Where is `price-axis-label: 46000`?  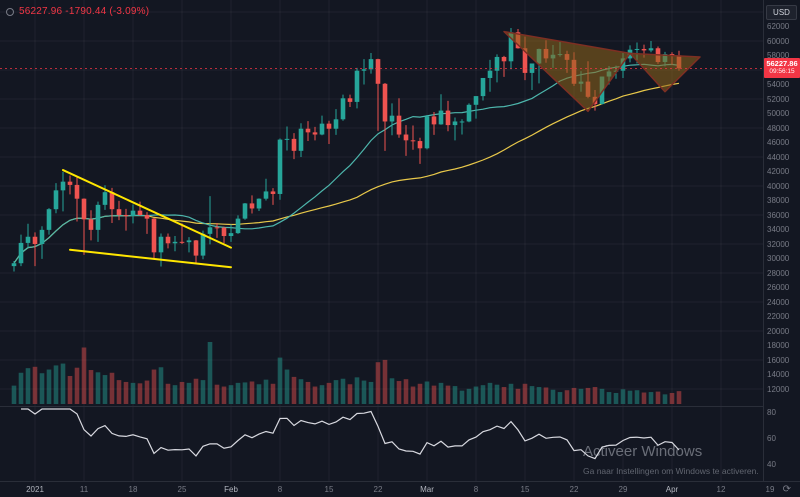
price-axis-label: 46000 is located at coordinates (778, 142).